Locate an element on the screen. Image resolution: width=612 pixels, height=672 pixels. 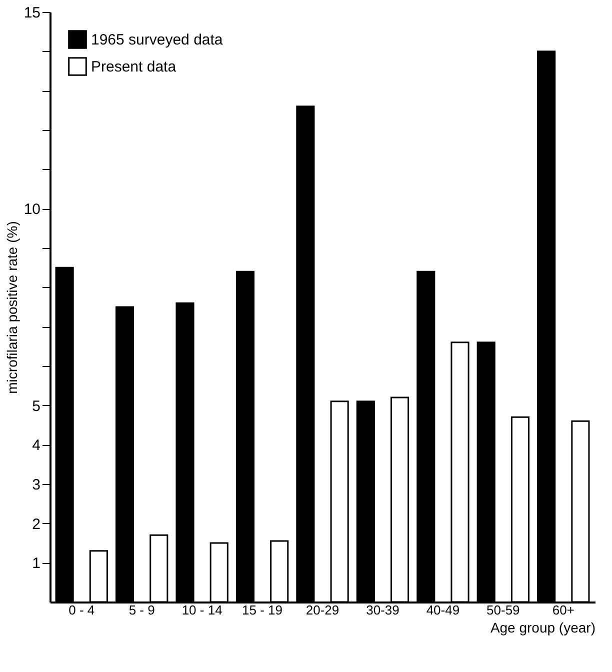
x-tick-label: 5 - 9 is located at coordinates (141, 610).